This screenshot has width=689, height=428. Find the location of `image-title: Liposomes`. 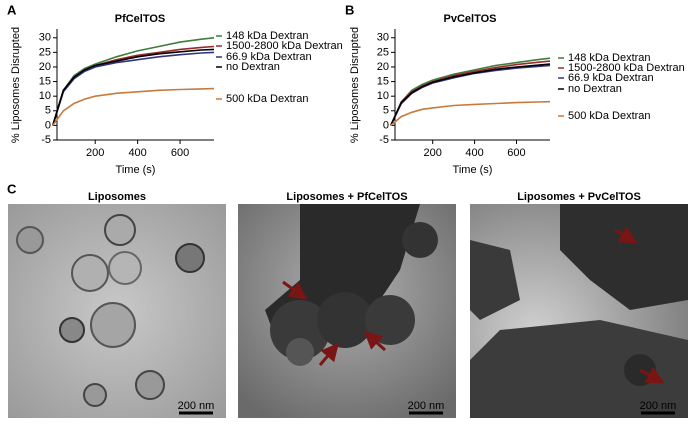

image-title: Liposomes is located at coordinates (117, 197).